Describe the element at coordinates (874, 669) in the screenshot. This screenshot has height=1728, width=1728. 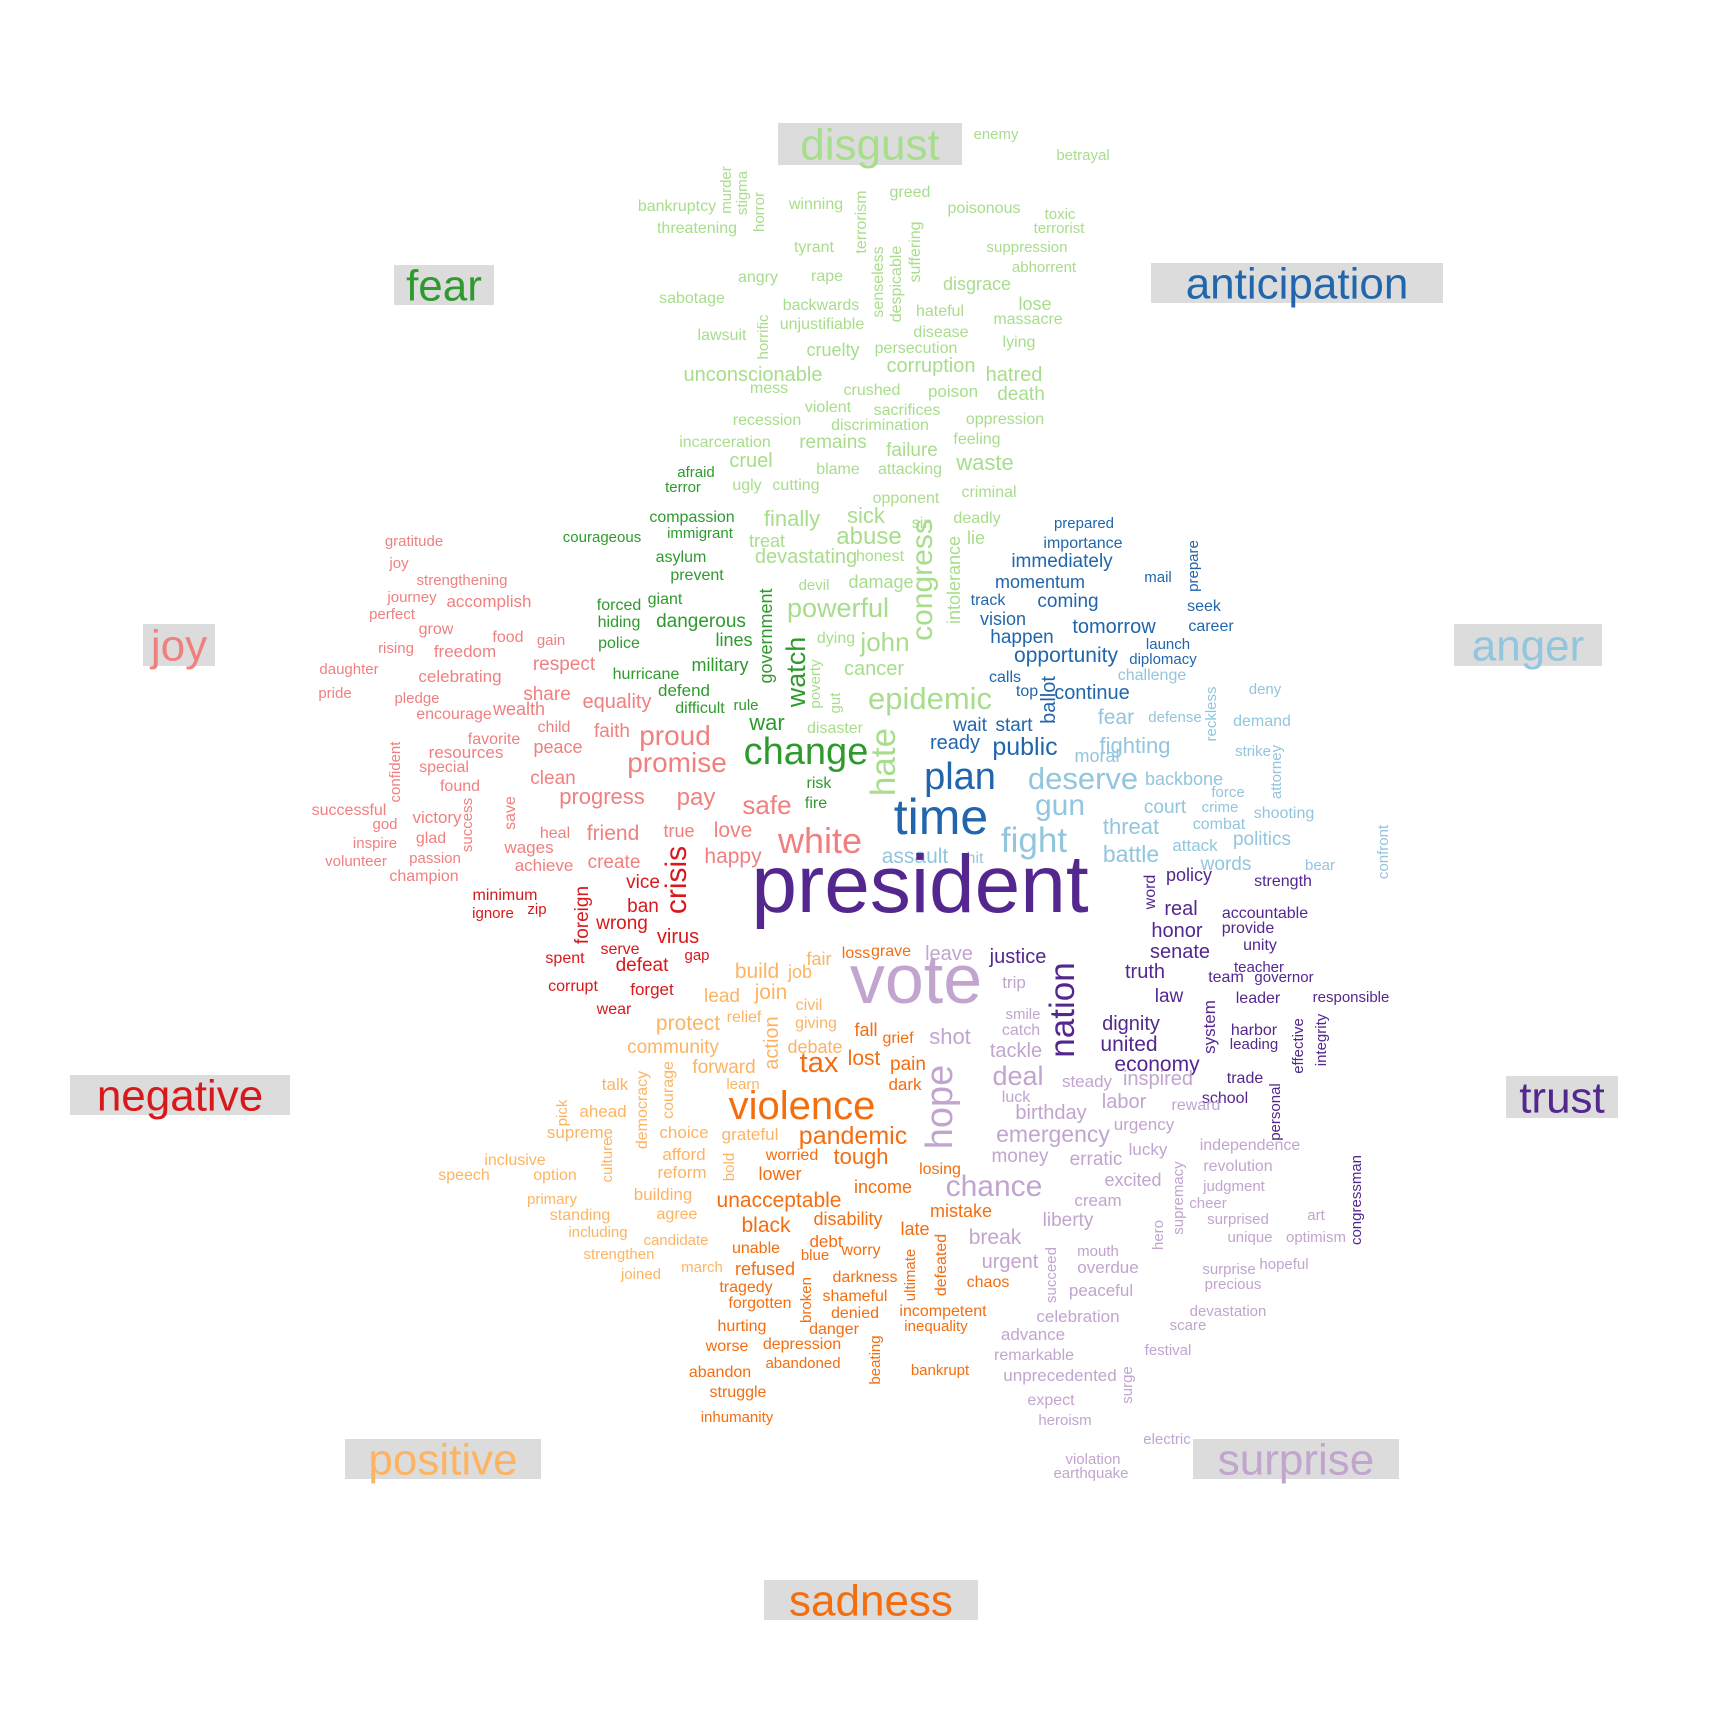
I see `word-cancer: cancer` at that location.